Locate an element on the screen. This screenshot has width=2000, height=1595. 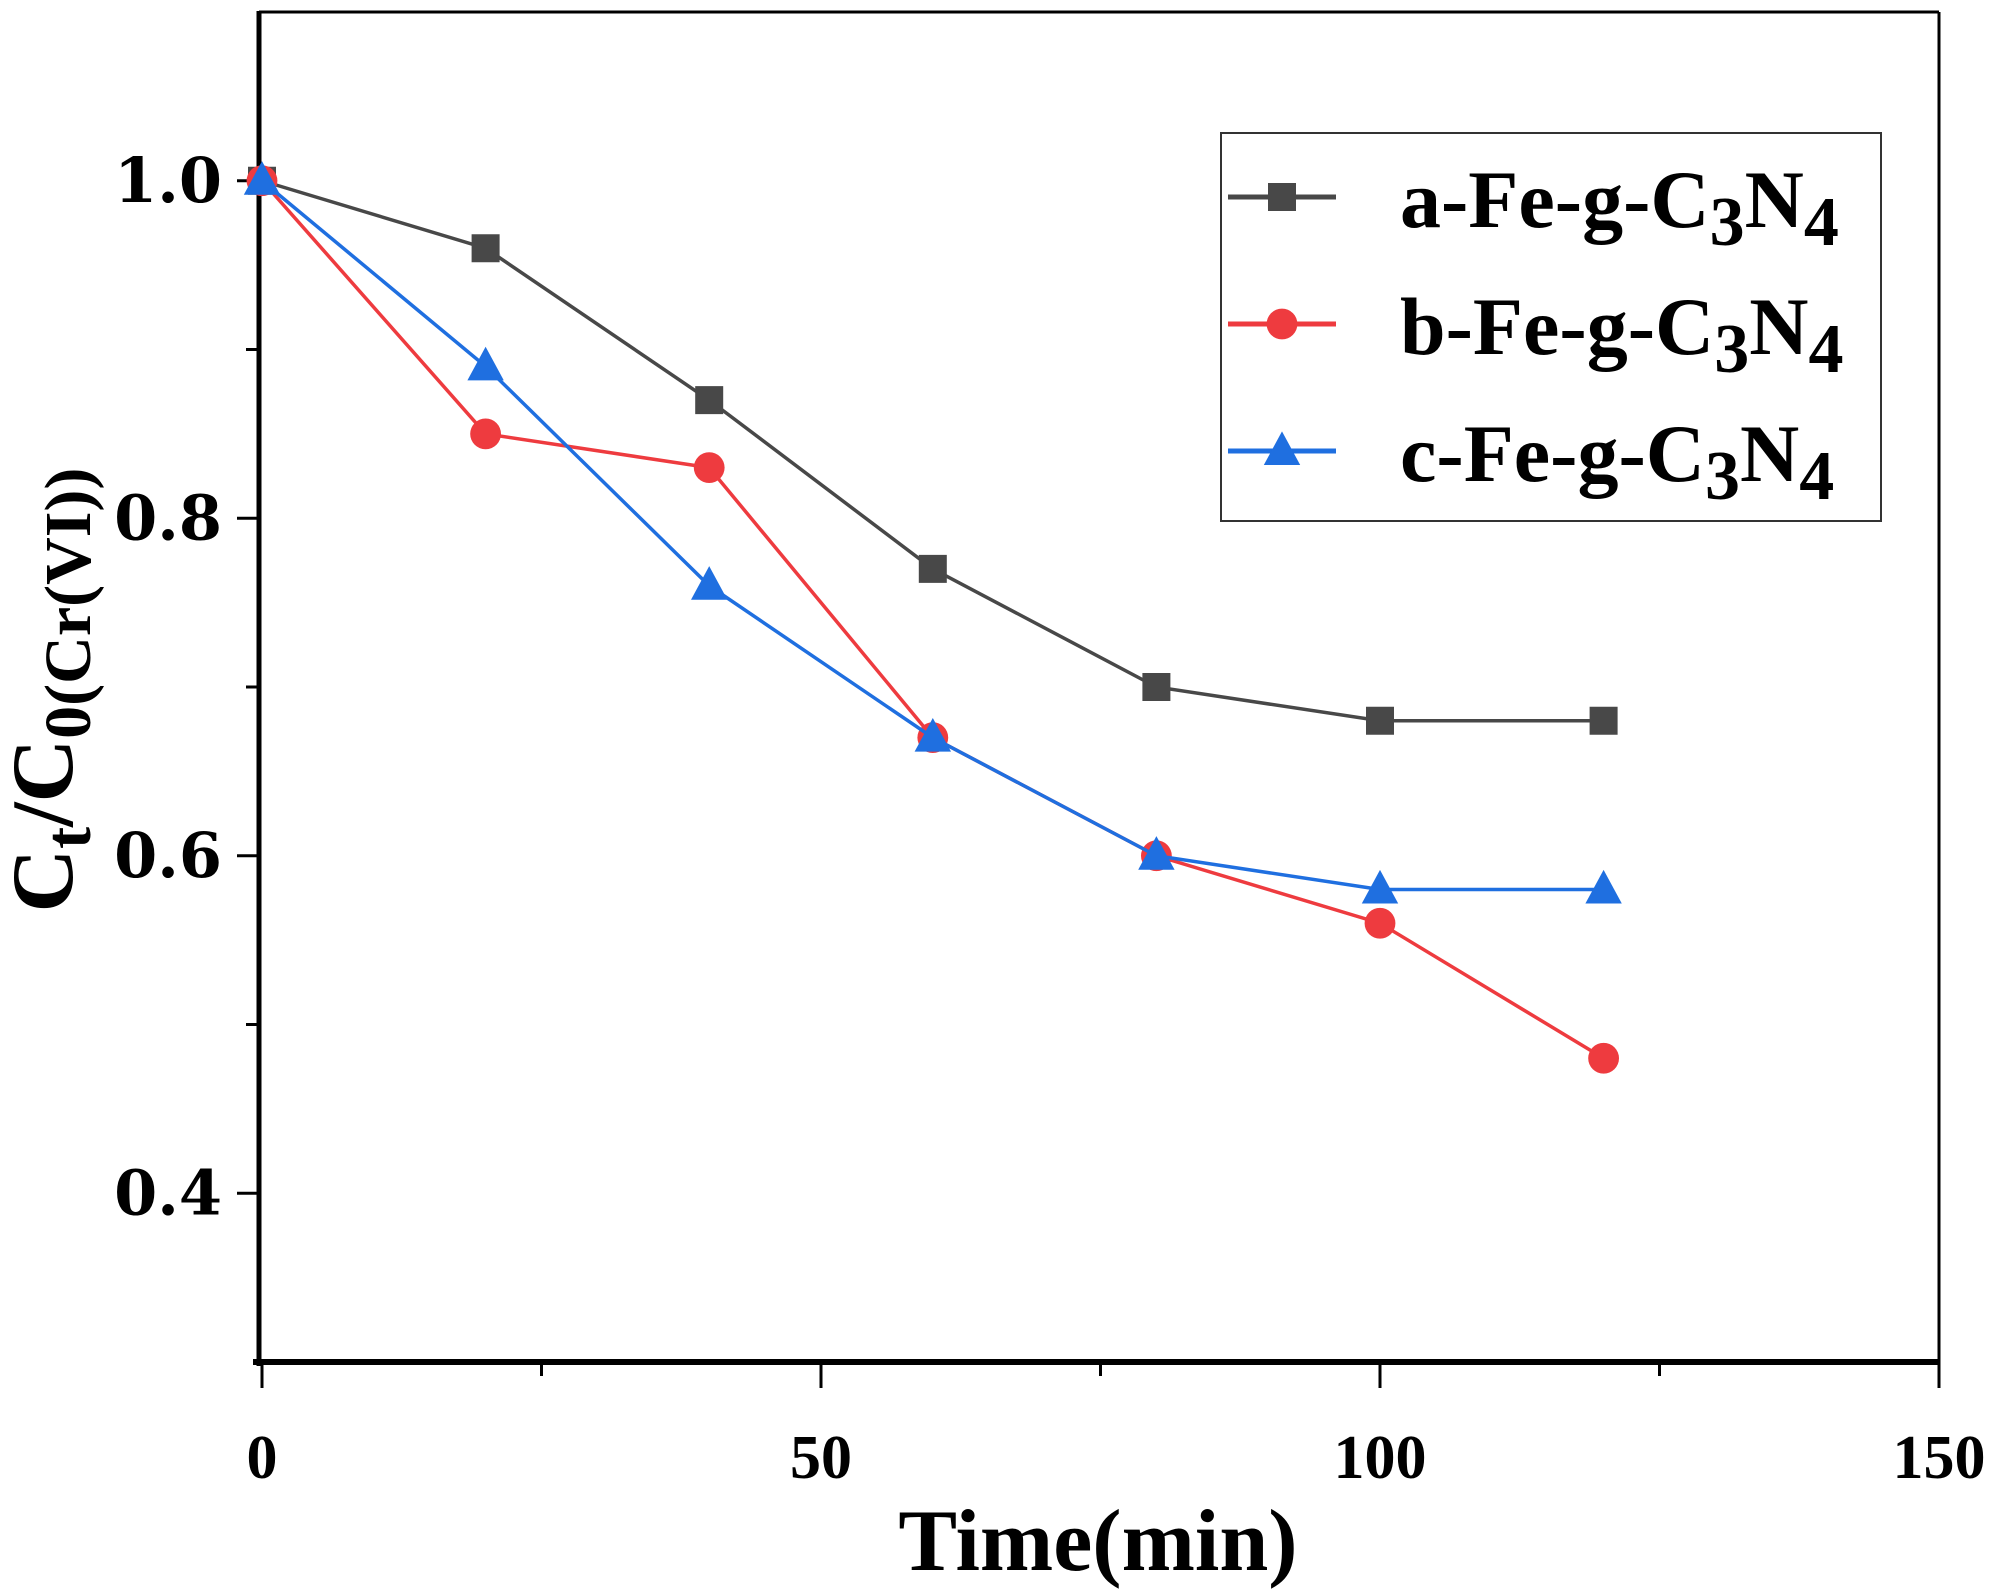
legend-item: a-Fe-g-C3N4 is located at coordinates (1533, 207).